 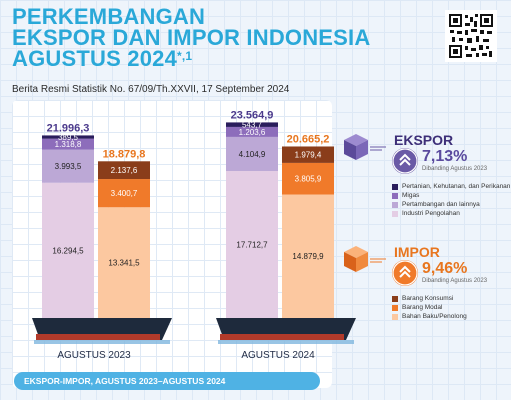 I want to click on data-label: 13.341,5, so click(x=124, y=263).